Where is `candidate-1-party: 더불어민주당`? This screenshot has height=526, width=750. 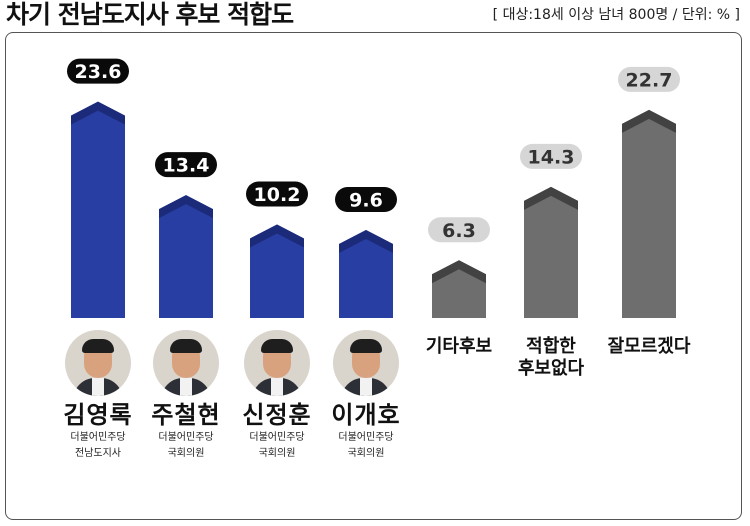
candidate-1-party: 더불어민주당 is located at coordinates (98, 437).